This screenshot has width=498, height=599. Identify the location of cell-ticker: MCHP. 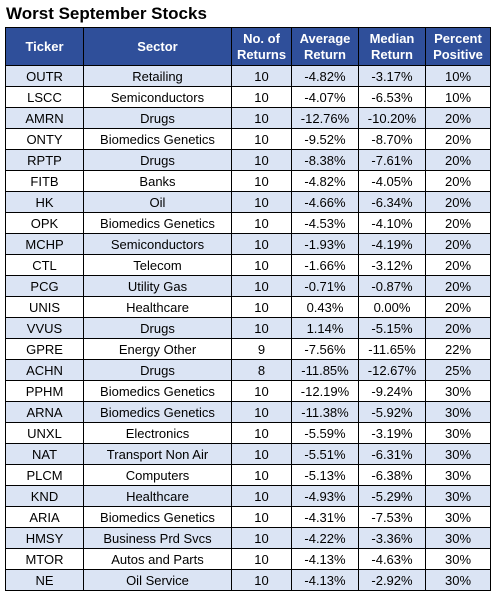
(44, 244).